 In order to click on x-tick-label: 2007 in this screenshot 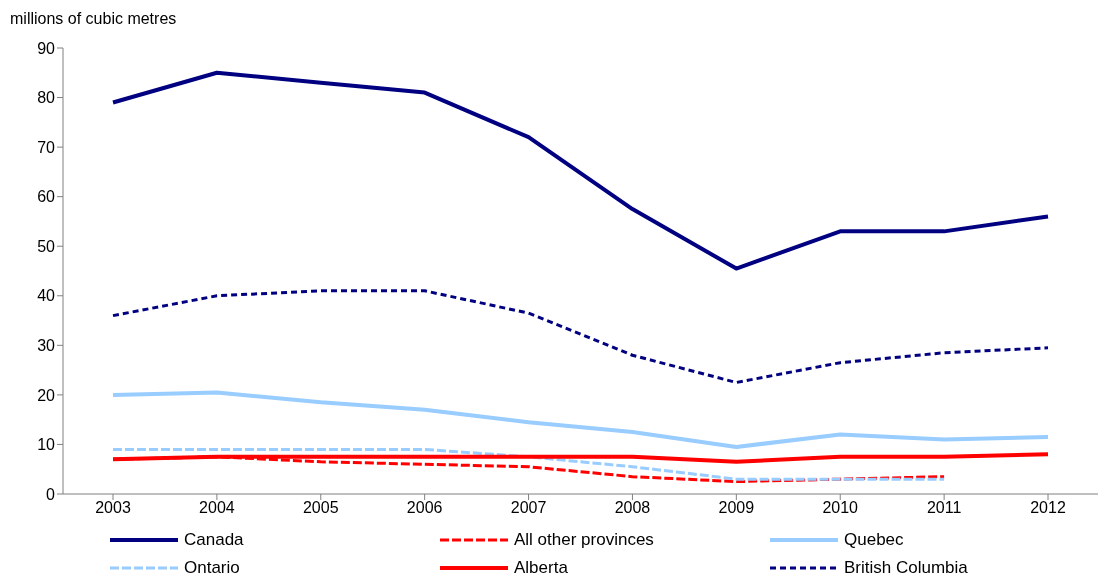, I will do `click(528, 508)`.